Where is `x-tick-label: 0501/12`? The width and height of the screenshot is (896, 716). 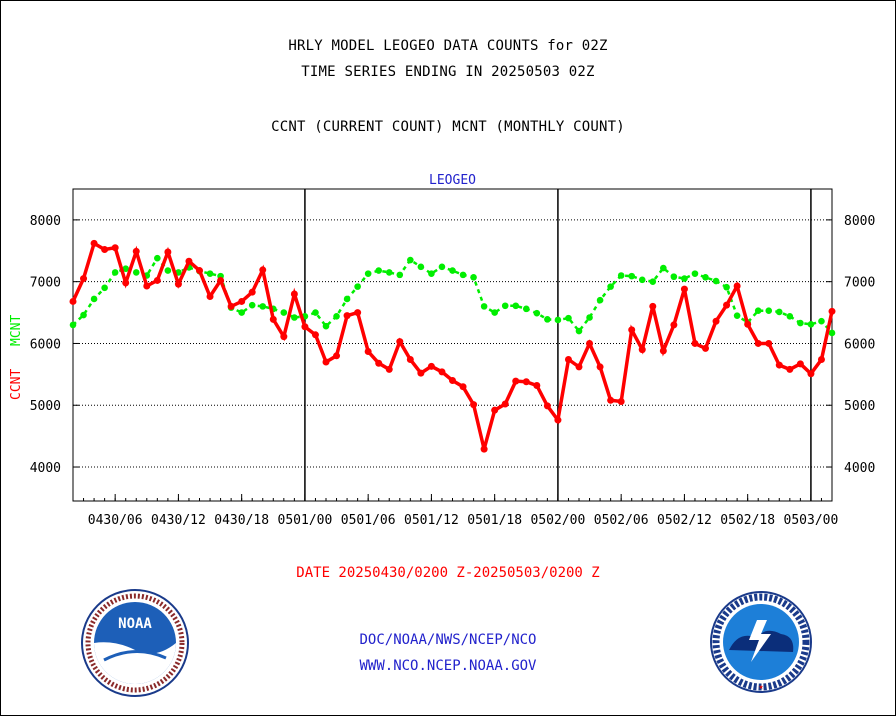
x-tick-label: 0501/12 is located at coordinates (431, 520).